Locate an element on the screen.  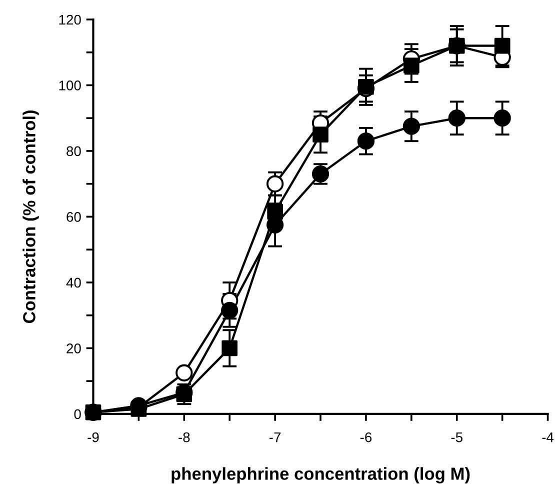
y-tick-label: 60 is located at coordinates (73, 217).